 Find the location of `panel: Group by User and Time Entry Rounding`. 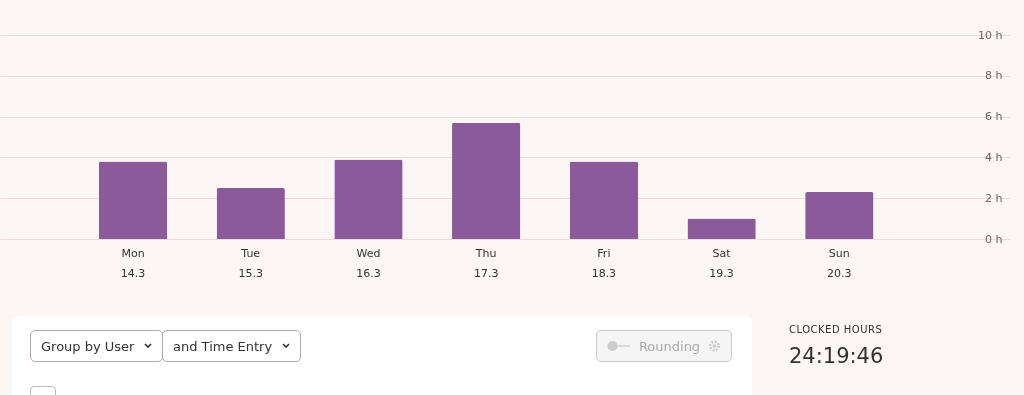

panel: Group by User and Time Entry Rounding is located at coordinates (382, 355).